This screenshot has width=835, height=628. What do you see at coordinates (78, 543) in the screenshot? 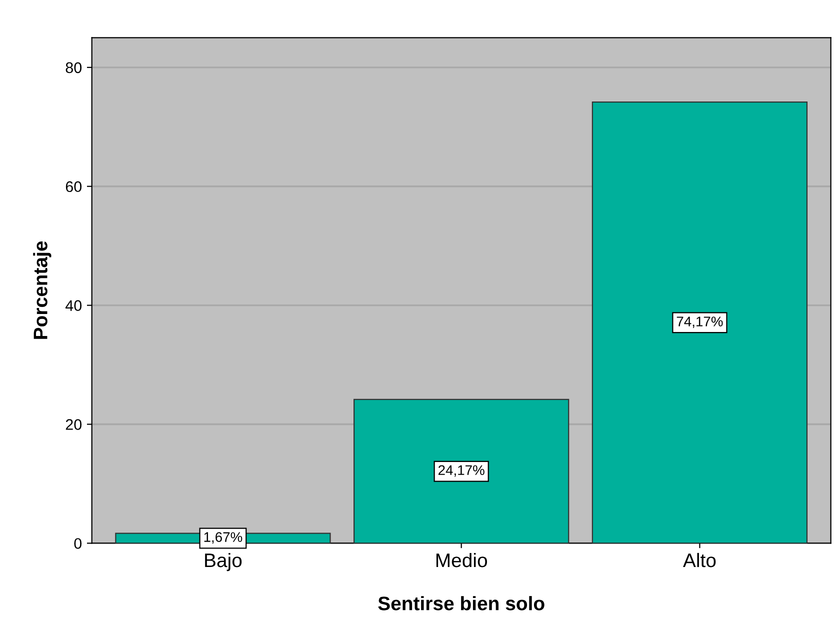
I see `y-tick-label: 0` at bounding box center [78, 543].